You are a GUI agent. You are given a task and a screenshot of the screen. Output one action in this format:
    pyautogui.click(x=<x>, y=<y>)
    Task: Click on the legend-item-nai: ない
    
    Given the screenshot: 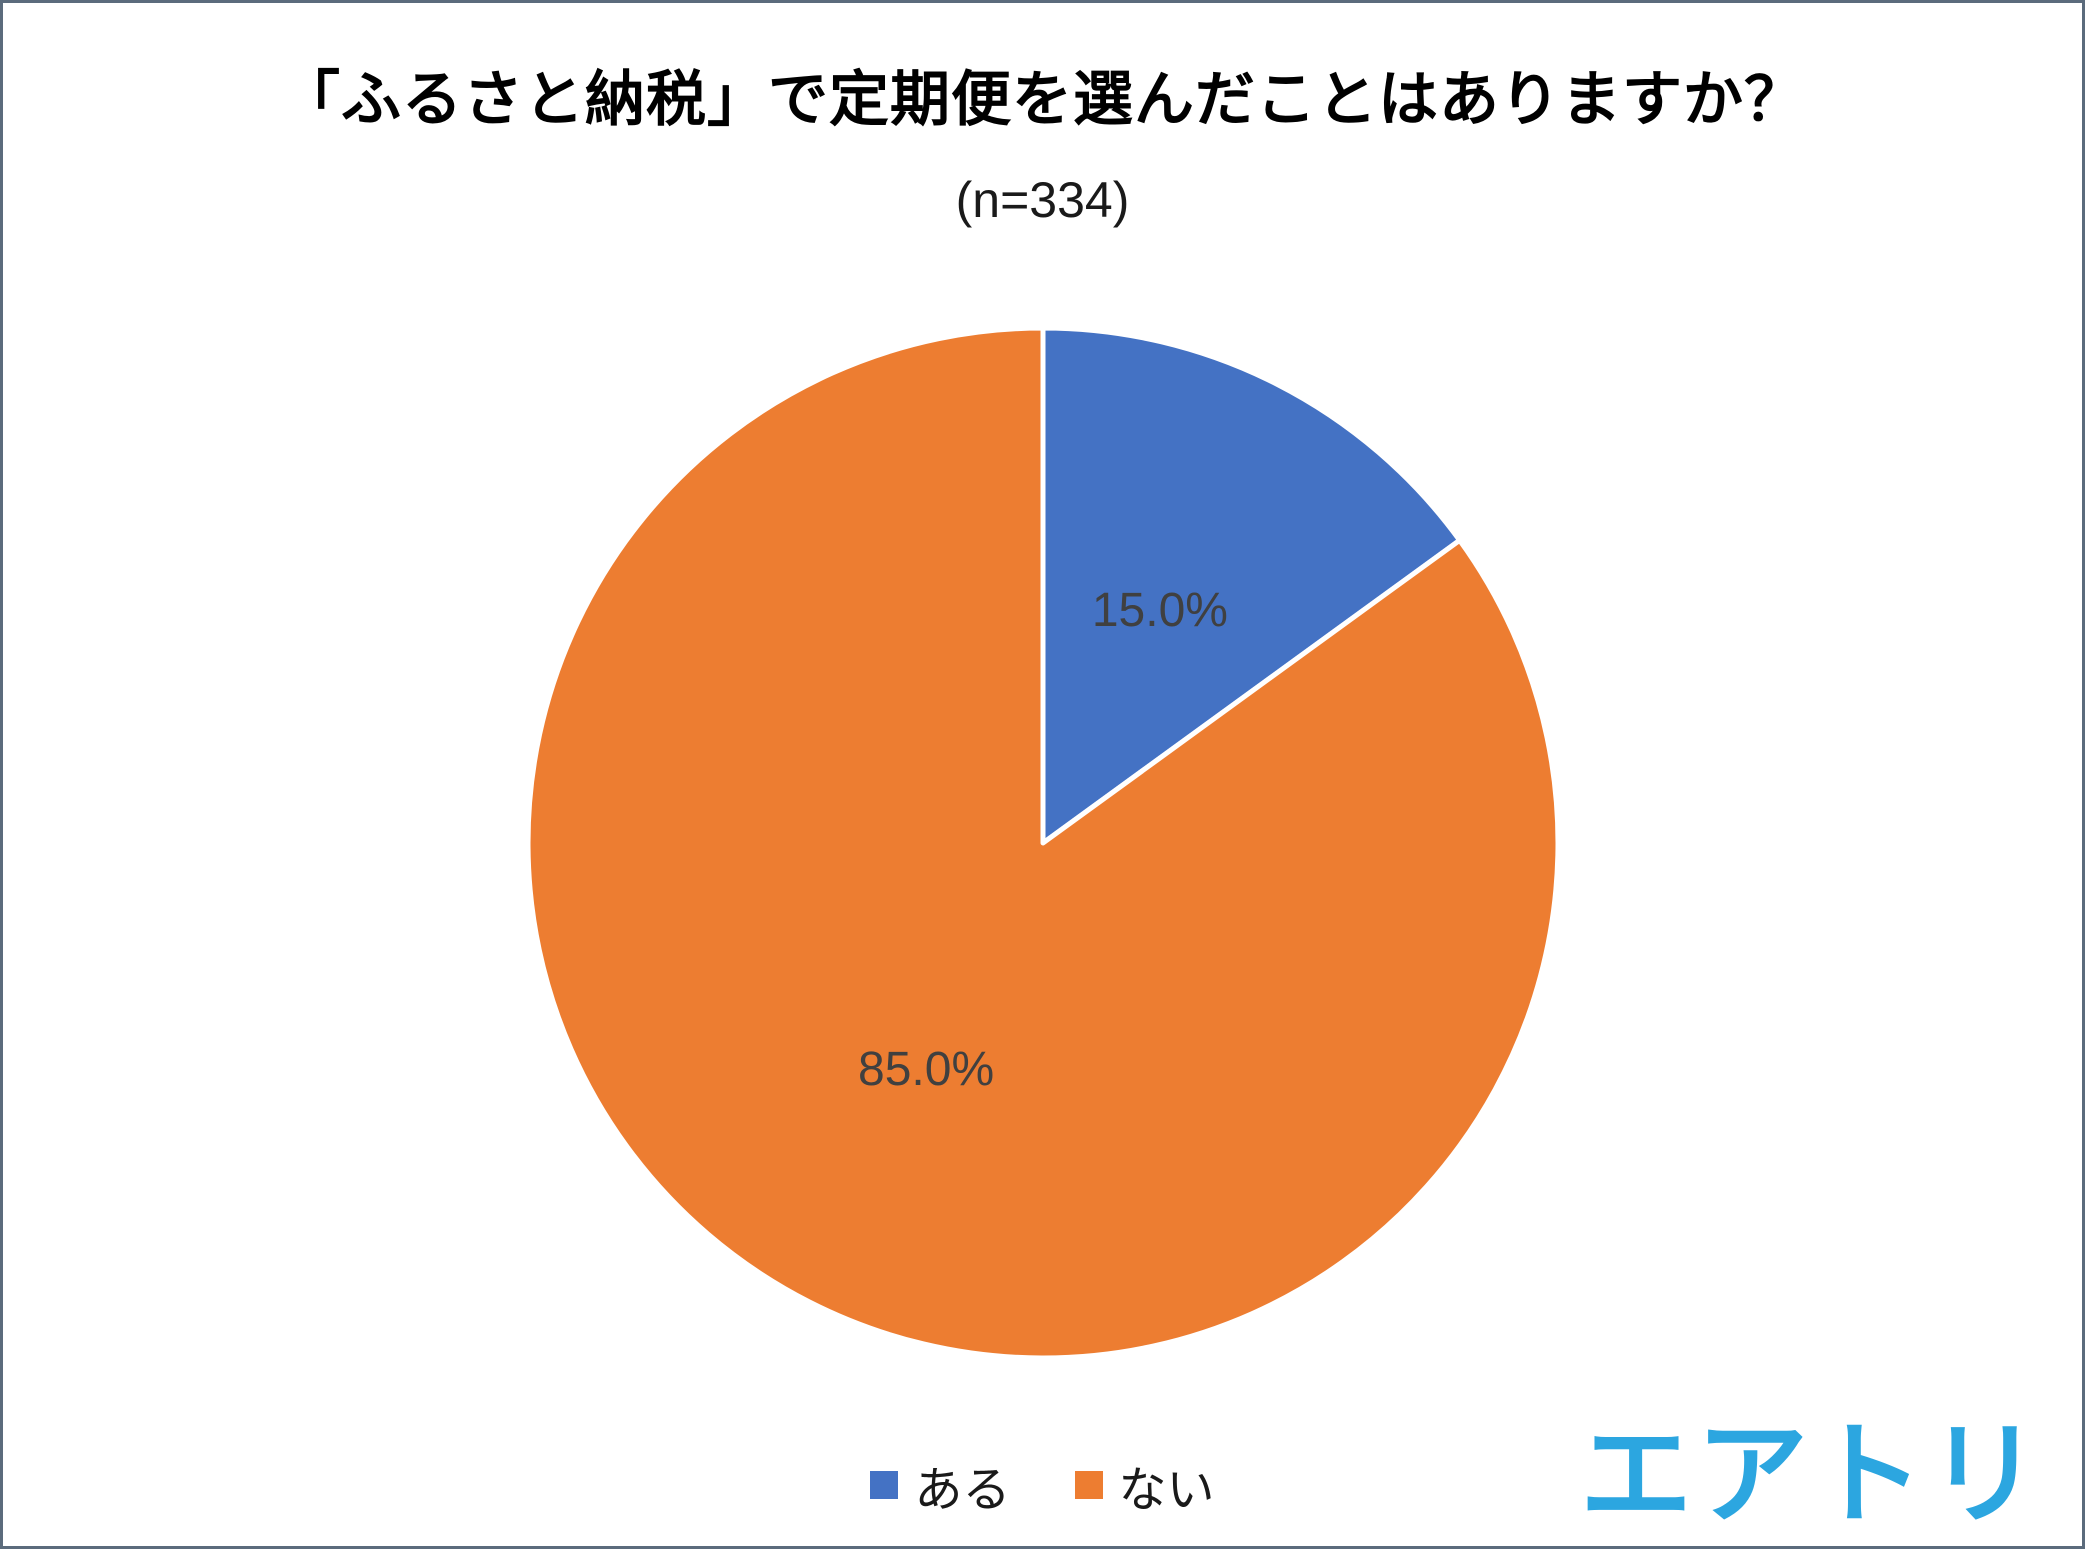 What is the action you would take?
    pyautogui.click(x=1144, y=1485)
    